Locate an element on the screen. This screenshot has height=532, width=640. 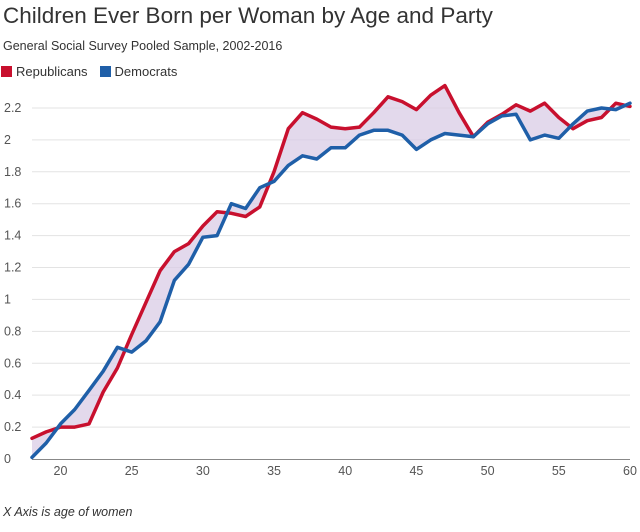
legend-swatch-republicans is located at coordinates (6, 71).